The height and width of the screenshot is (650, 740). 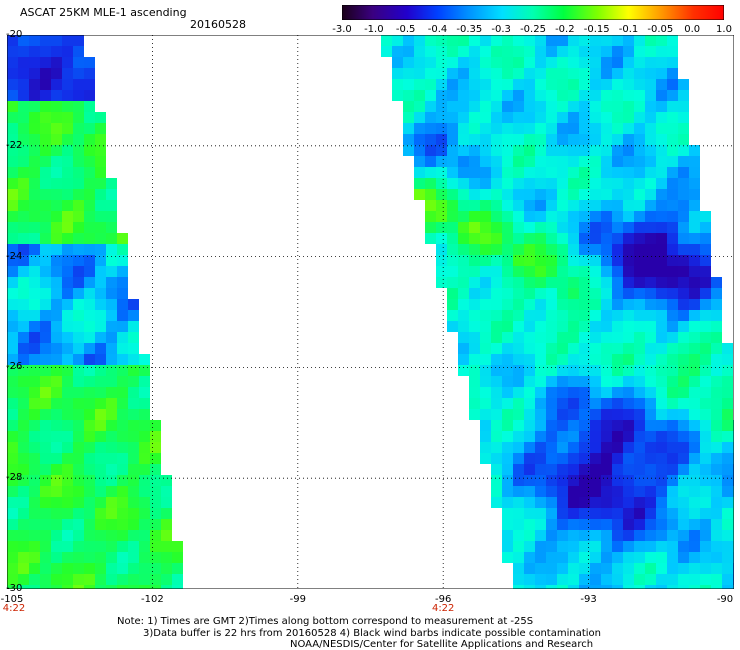 I want to click on color-scale-bar, so click(x=533, y=12).